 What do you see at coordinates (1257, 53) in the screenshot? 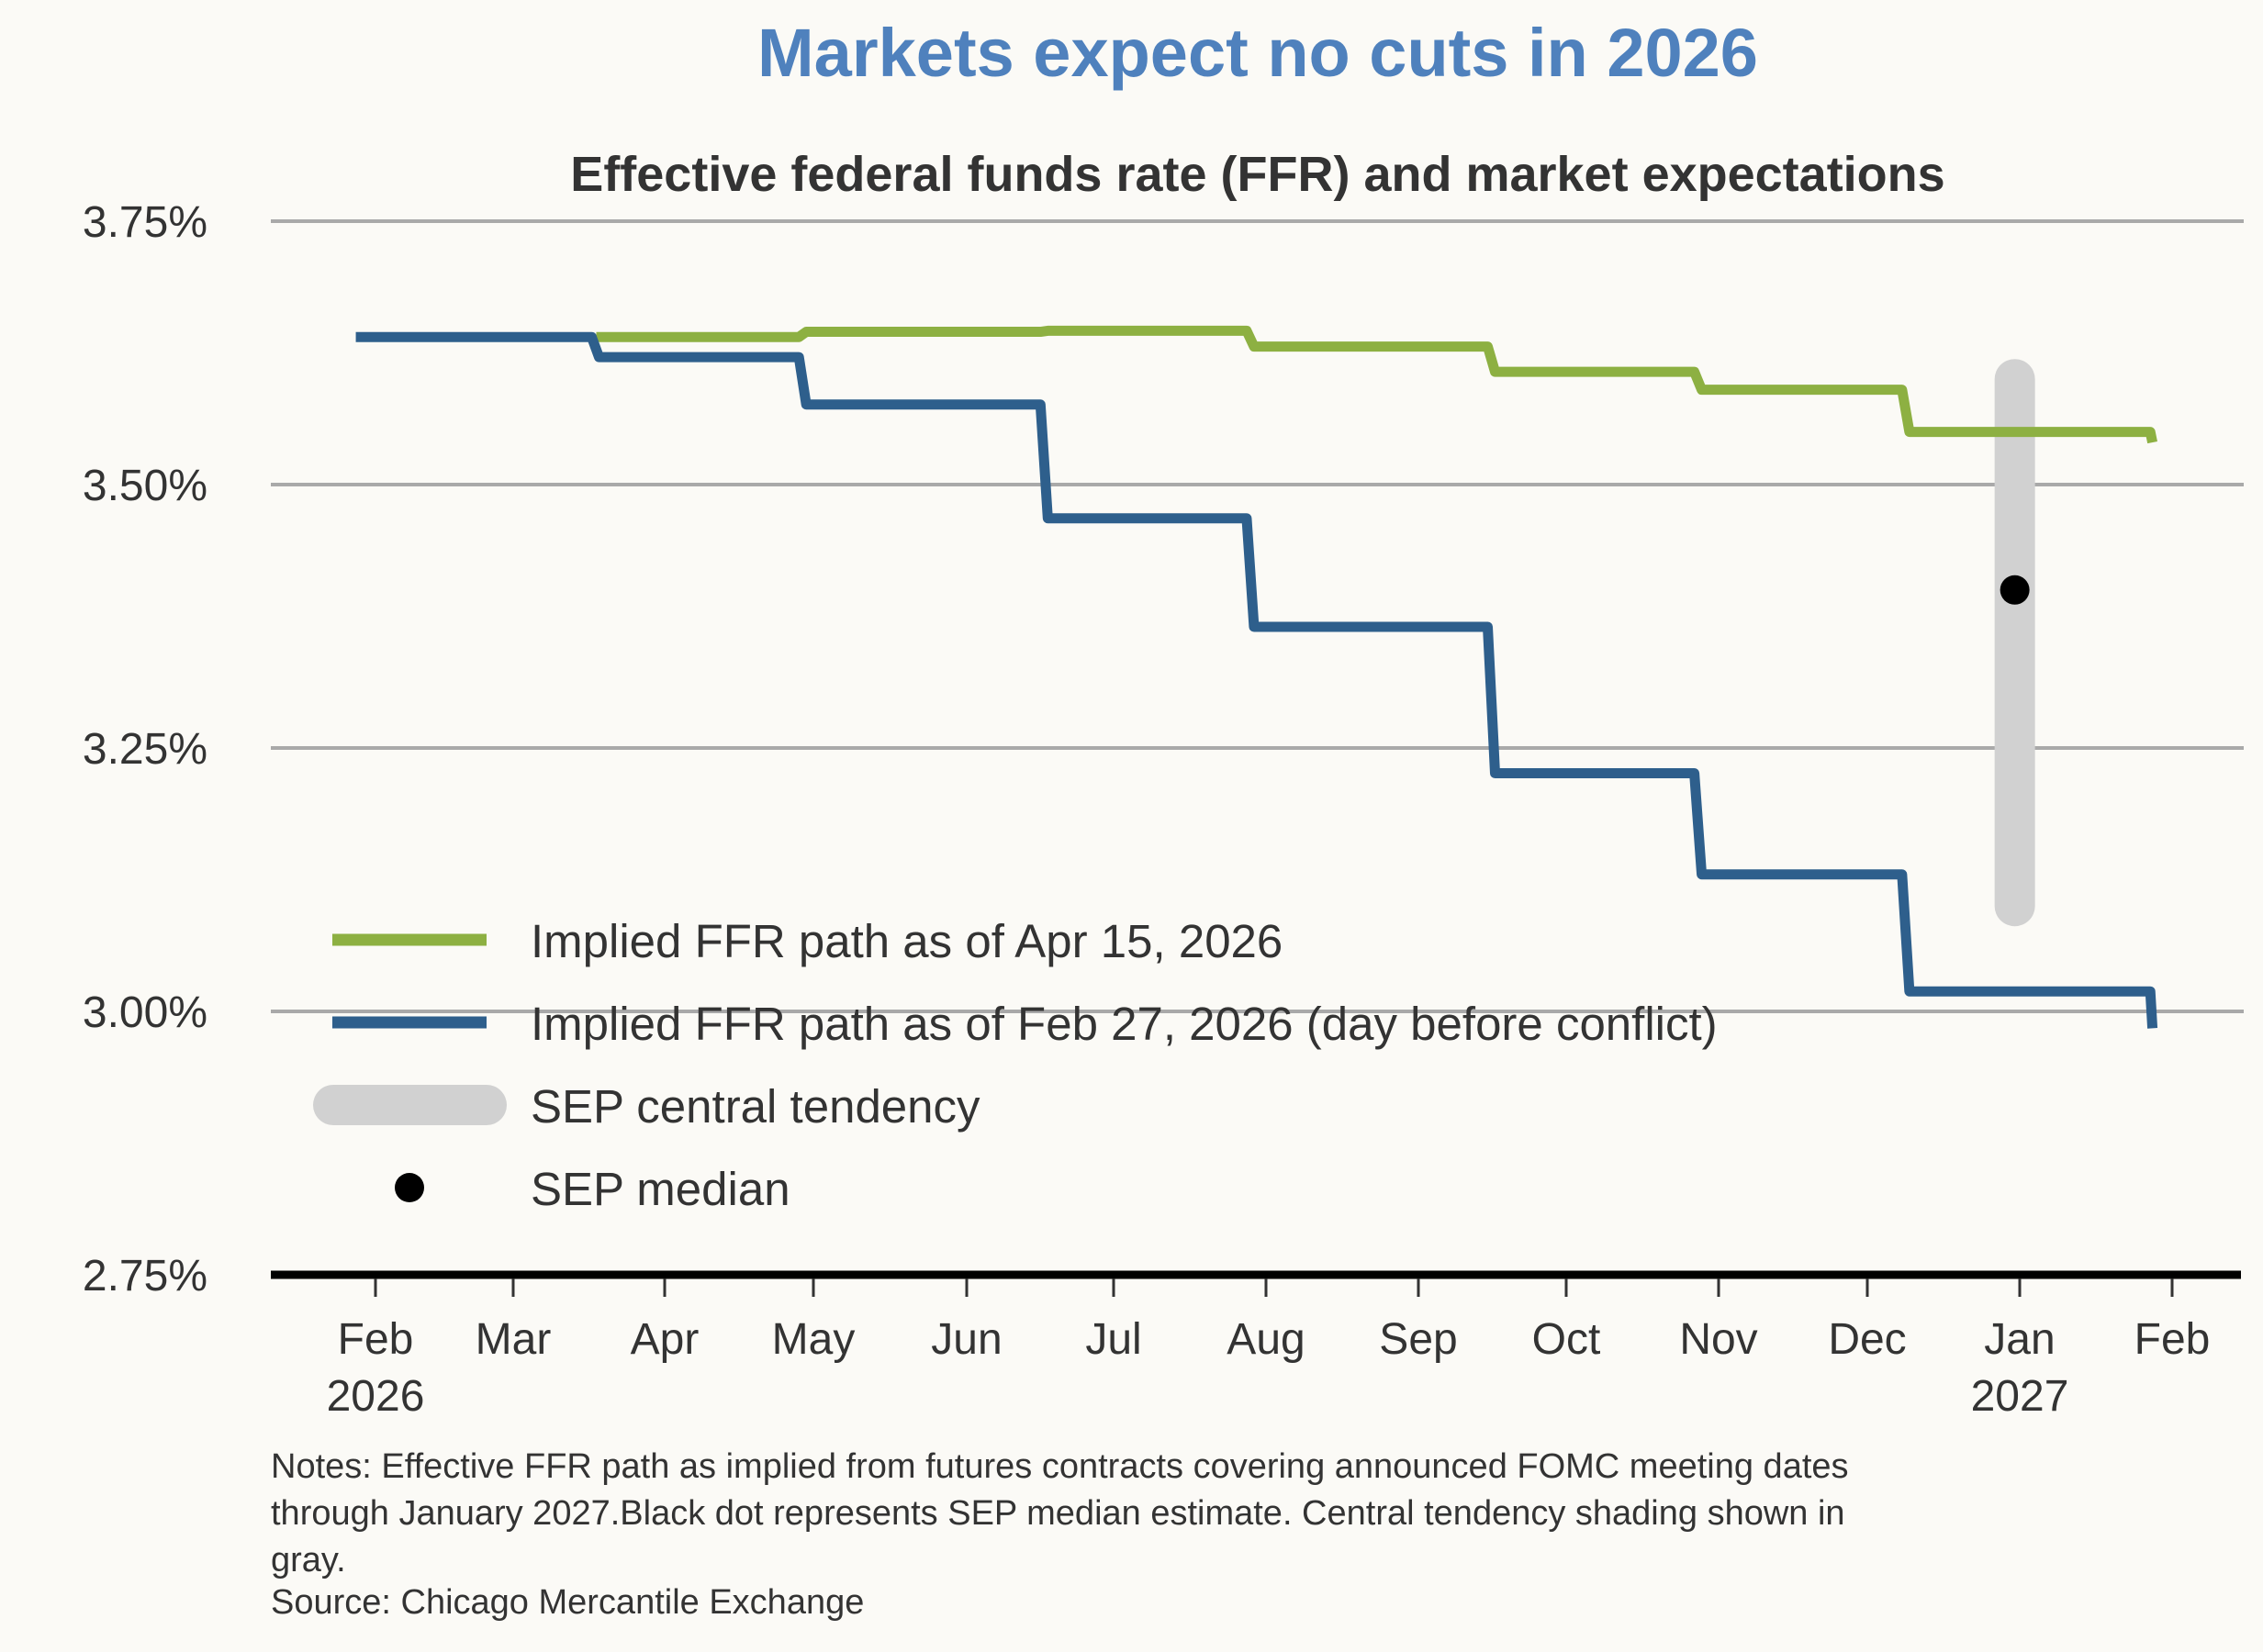
I see `chart-title: Markets expect no cuts in 2026` at bounding box center [1257, 53].